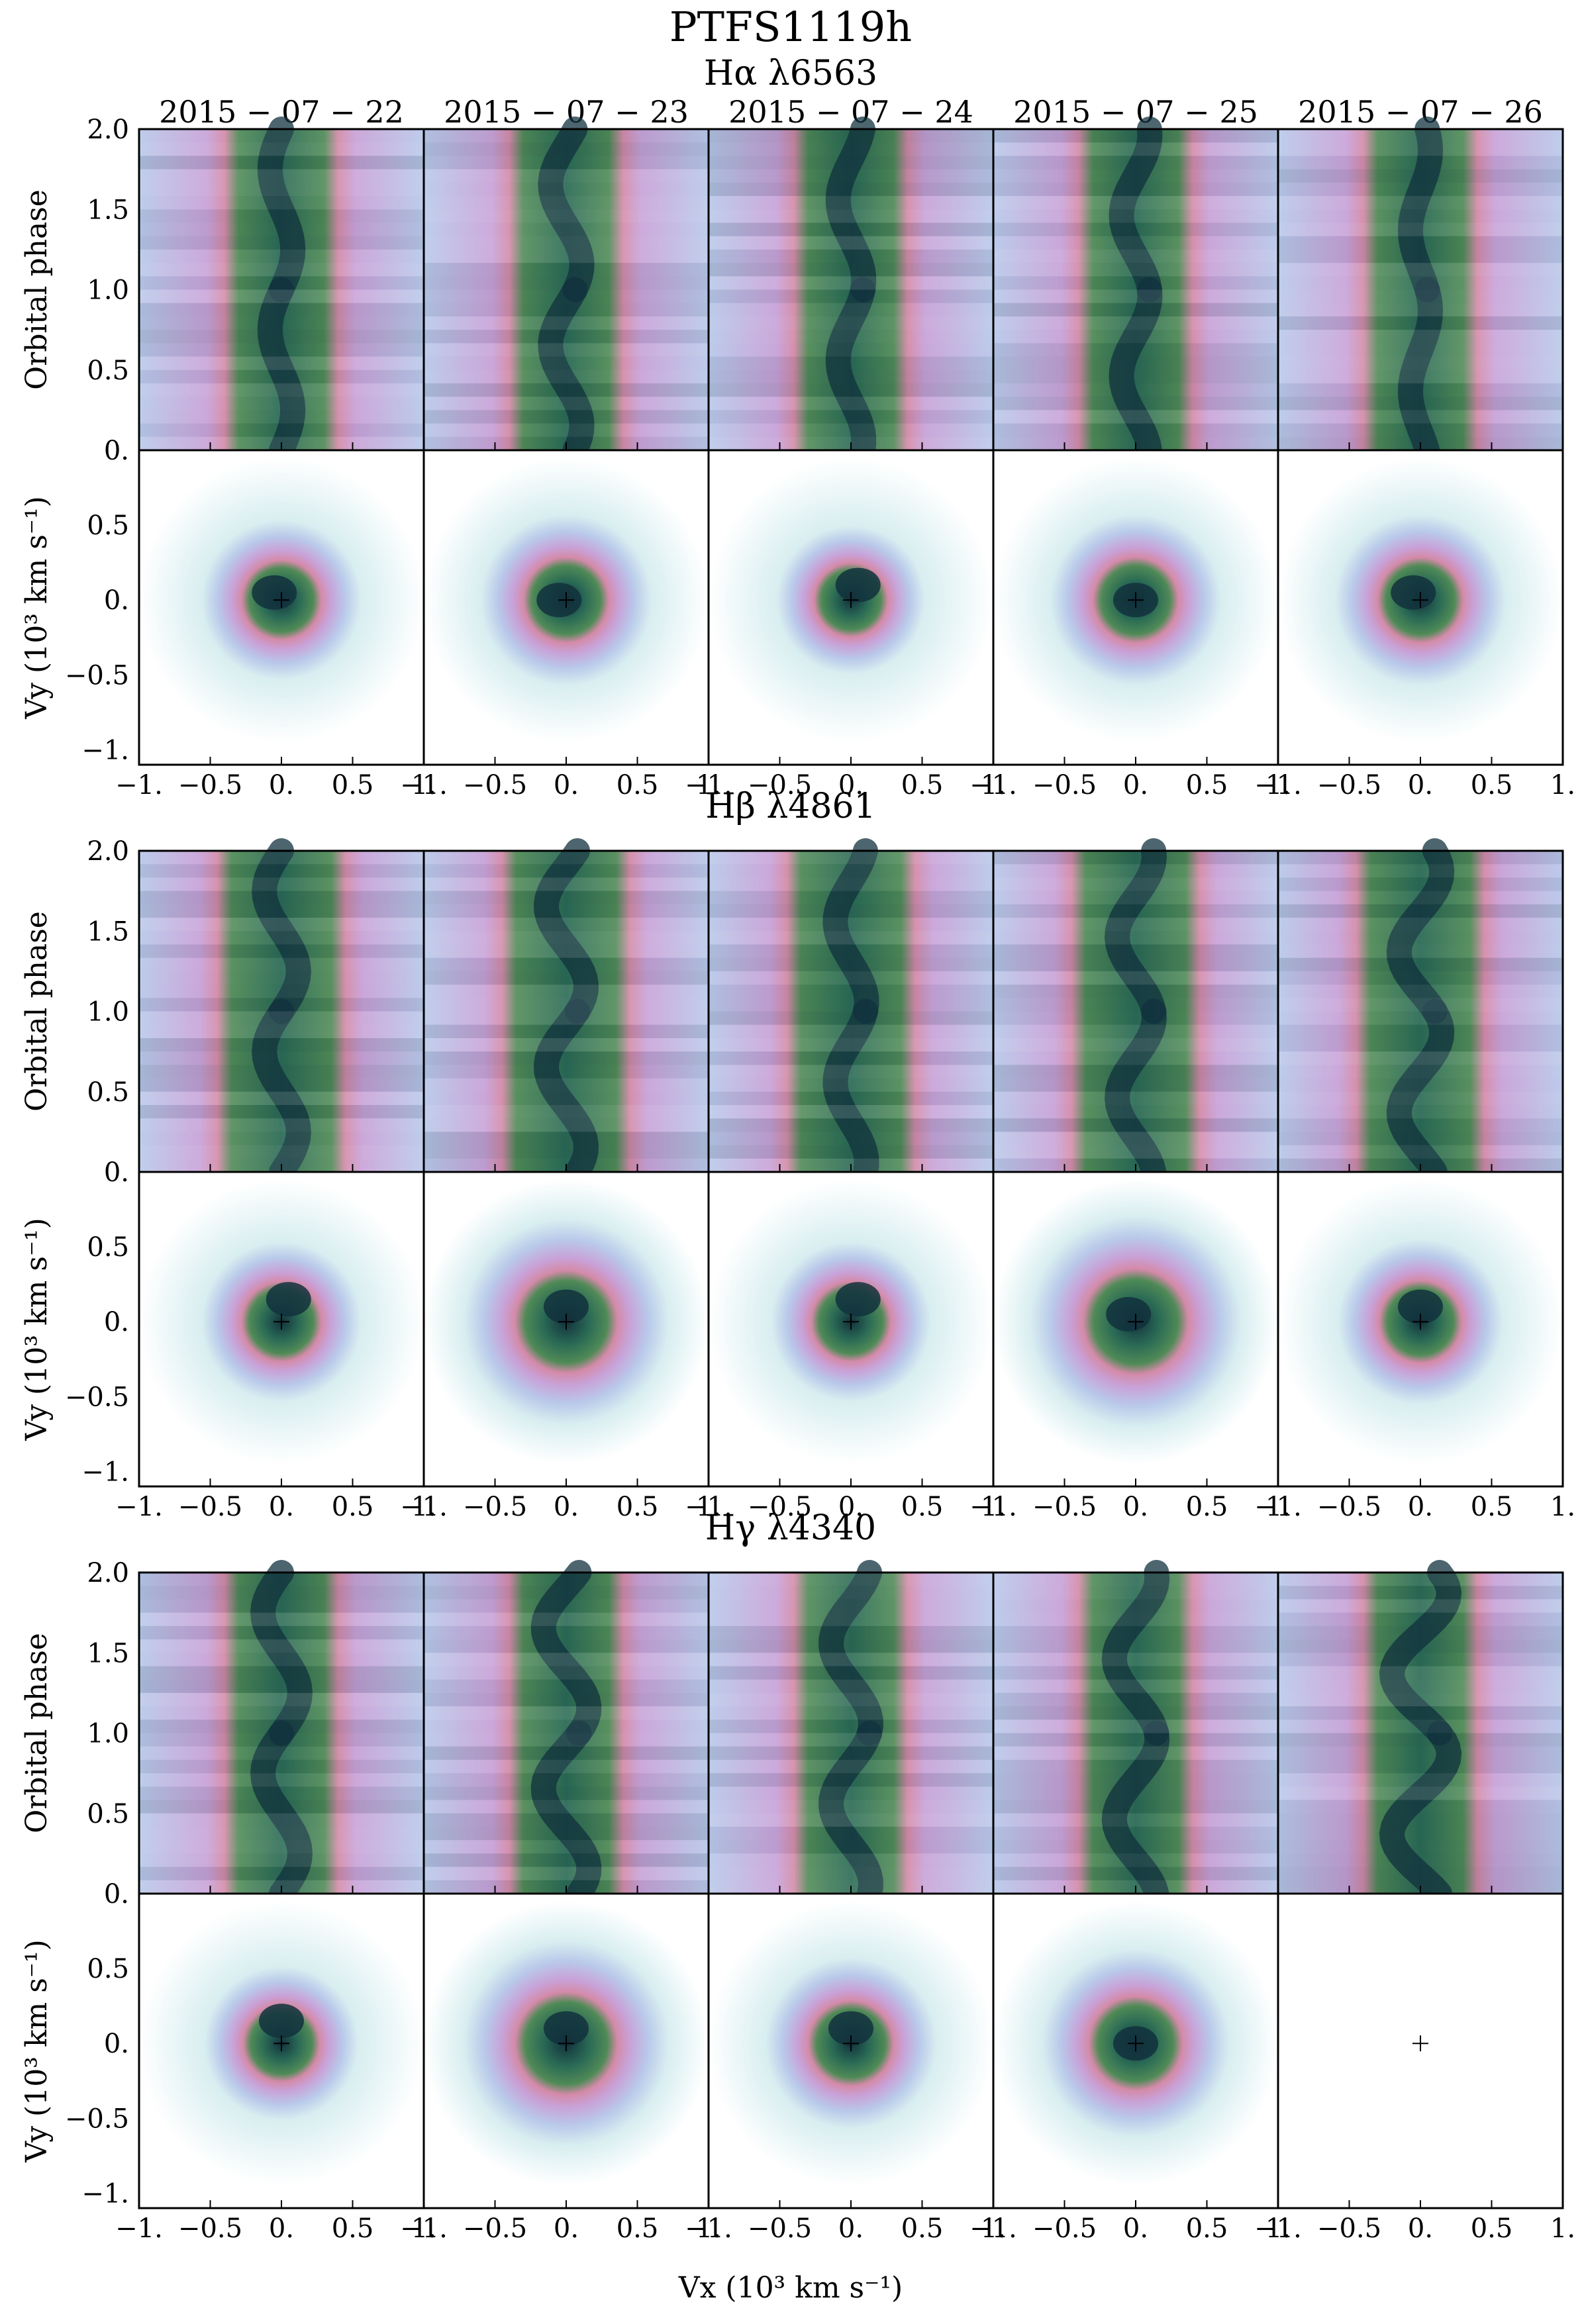  Describe the element at coordinates (790, 27) in the screenshot. I see `figure-title: PTFS1119h` at that location.